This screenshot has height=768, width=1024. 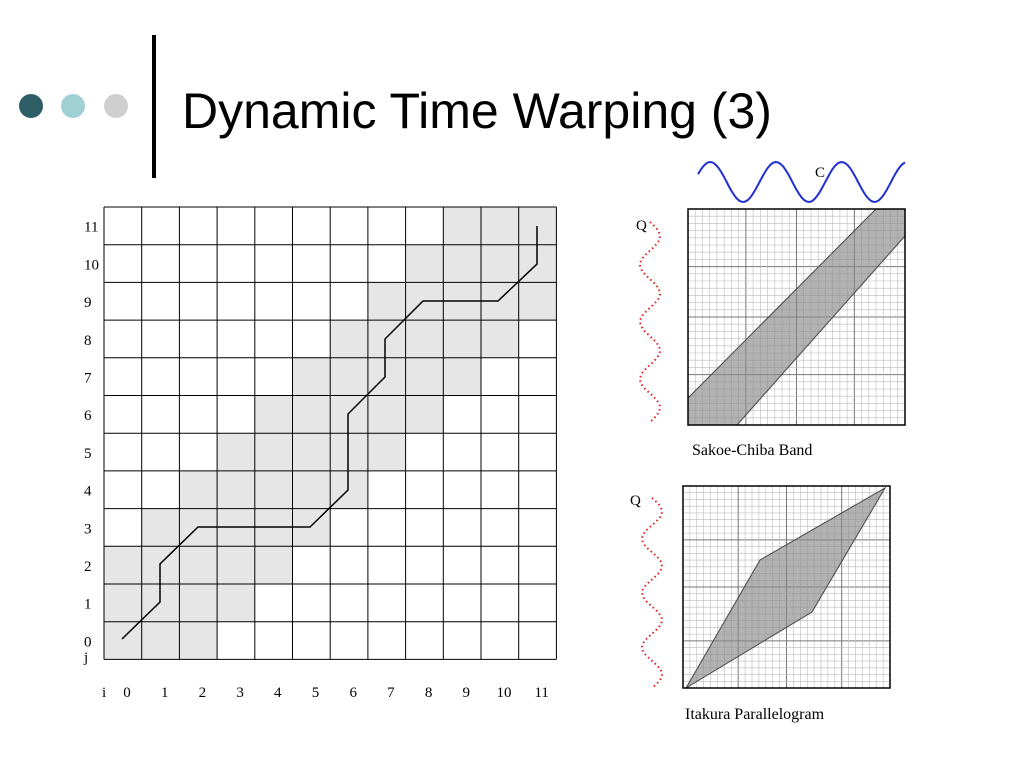 I want to click on i-label: 11, so click(x=541, y=693).